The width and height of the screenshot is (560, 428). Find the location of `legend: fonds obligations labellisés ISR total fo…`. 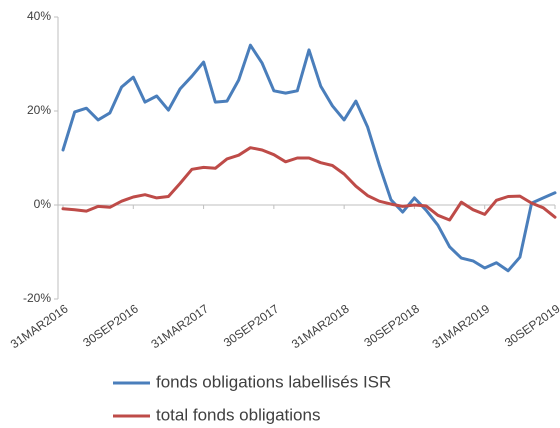

legend: fonds obligations labellisés ISR total fo… is located at coordinates (252, 398).